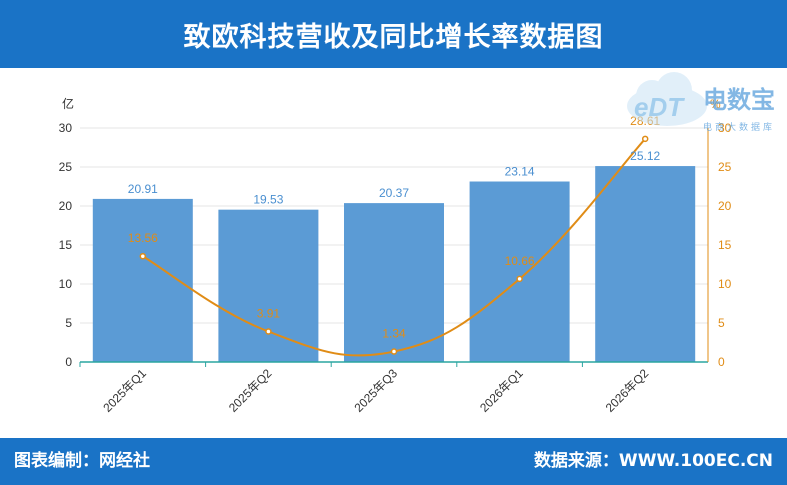  What do you see at coordinates (66, 206) in the screenshot?
I see `left-tick-label: 20` at bounding box center [66, 206].